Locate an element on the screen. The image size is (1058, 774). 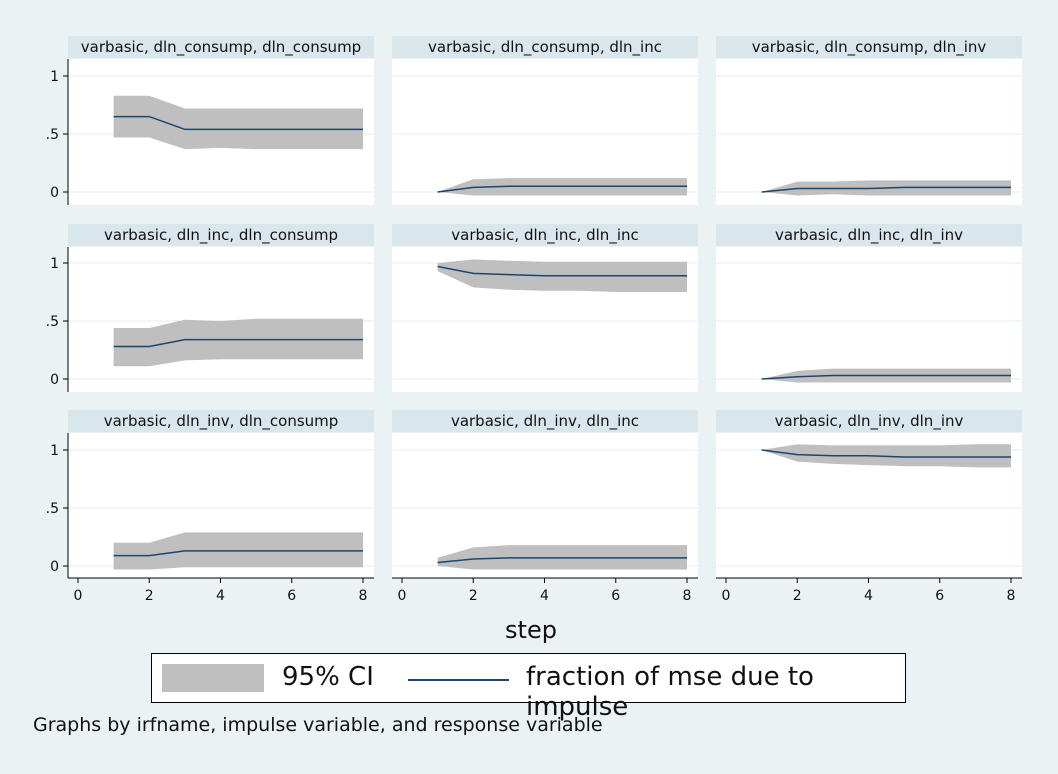
panel-2: varbasic, dln_consump, dln_inc is located at coordinates (545, 120).